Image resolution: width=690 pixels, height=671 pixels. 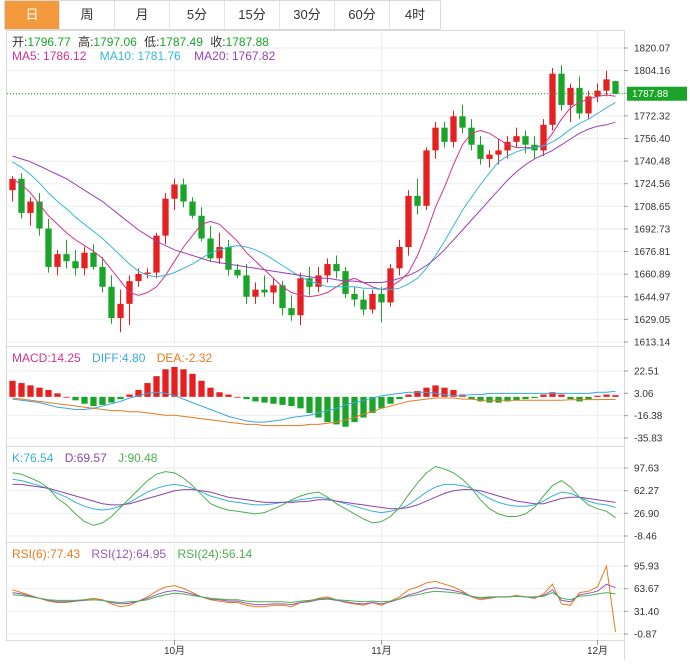 What do you see at coordinates (85, 458) in the screenshot?
I see `kdj-legend: K:76.54 D:69.57 J:90.48` at bounding box center [85, 458].